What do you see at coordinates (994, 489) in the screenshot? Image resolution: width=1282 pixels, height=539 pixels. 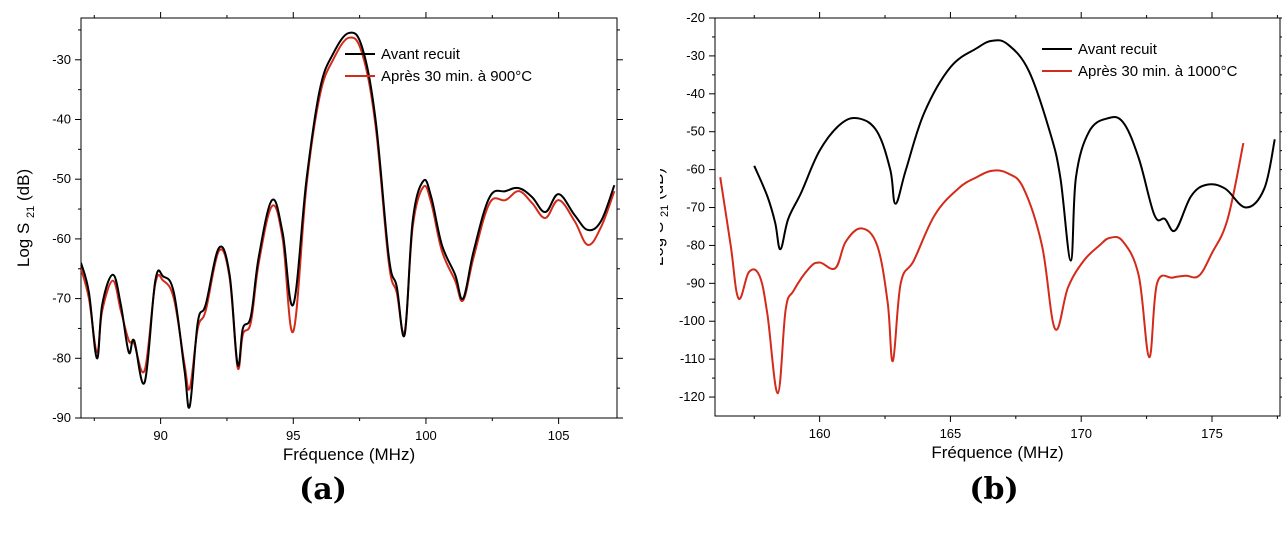 I see `caption-b: (b)` at bounding box center [994, 489].